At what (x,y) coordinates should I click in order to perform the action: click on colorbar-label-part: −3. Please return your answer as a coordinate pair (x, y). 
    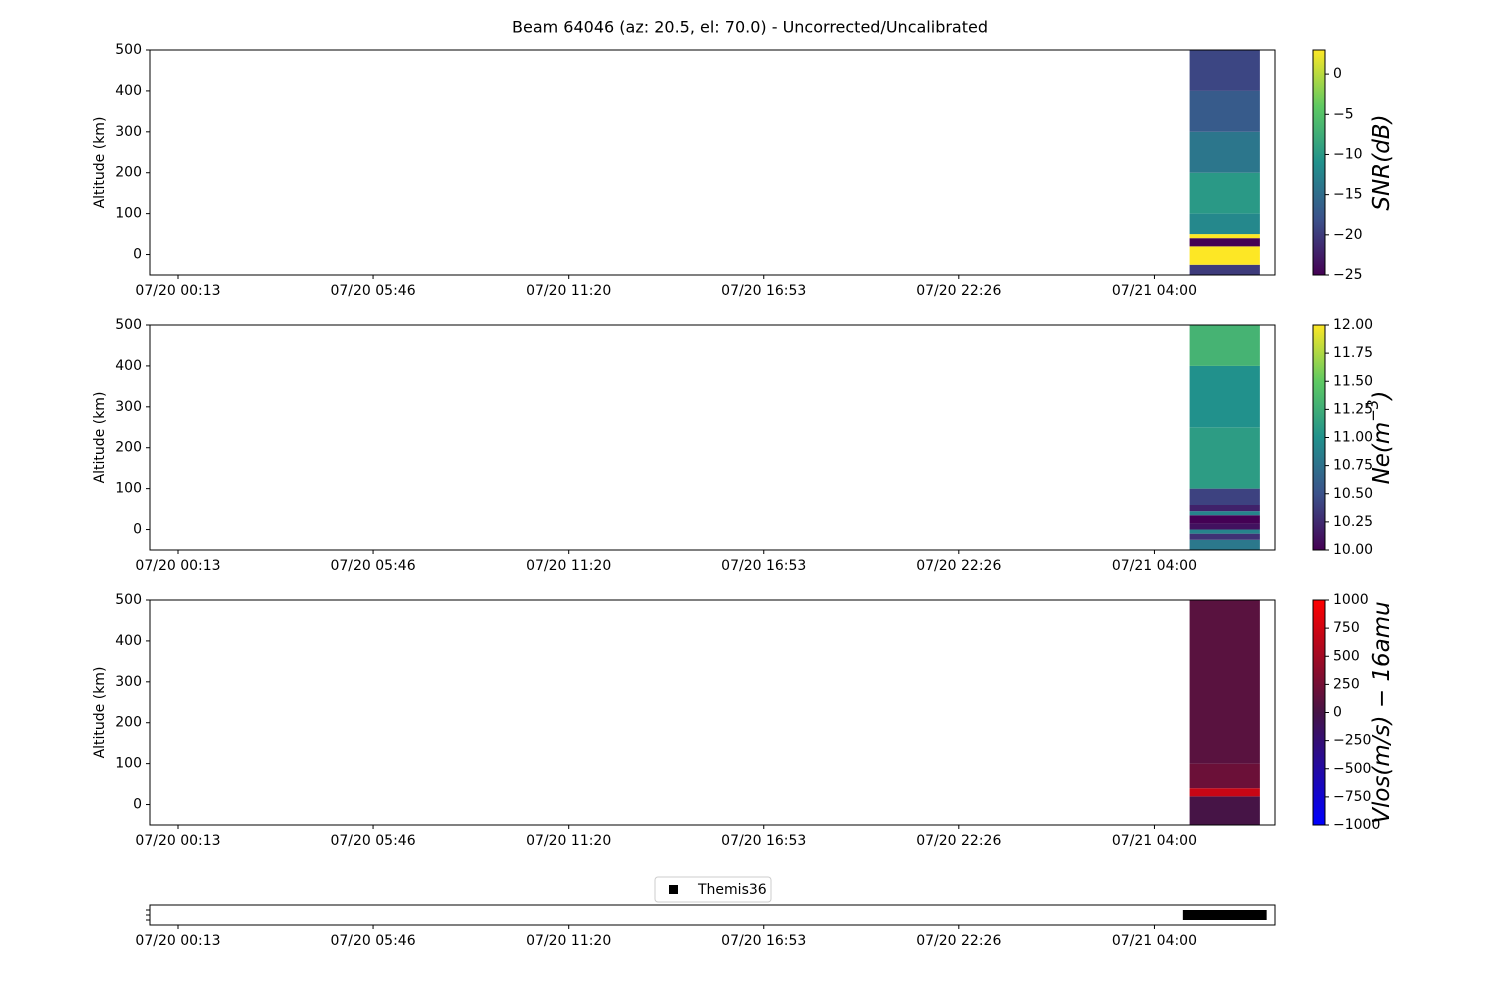
    Looking at the image, I should click on (1373, 411).